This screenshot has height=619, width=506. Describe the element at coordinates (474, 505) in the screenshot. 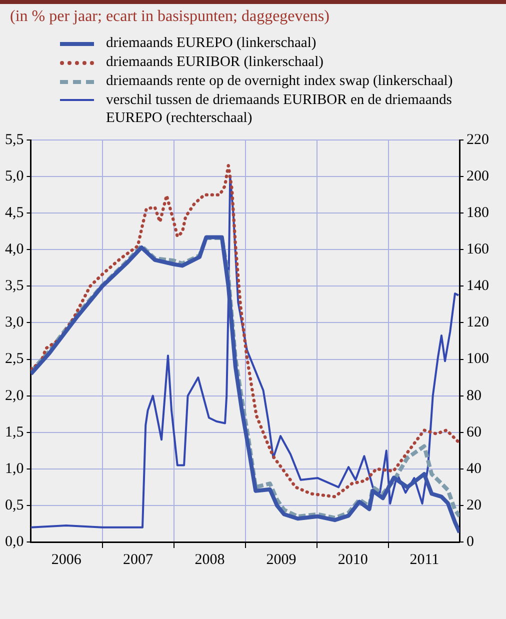

I see `y2-tick-label: 20` at that location.